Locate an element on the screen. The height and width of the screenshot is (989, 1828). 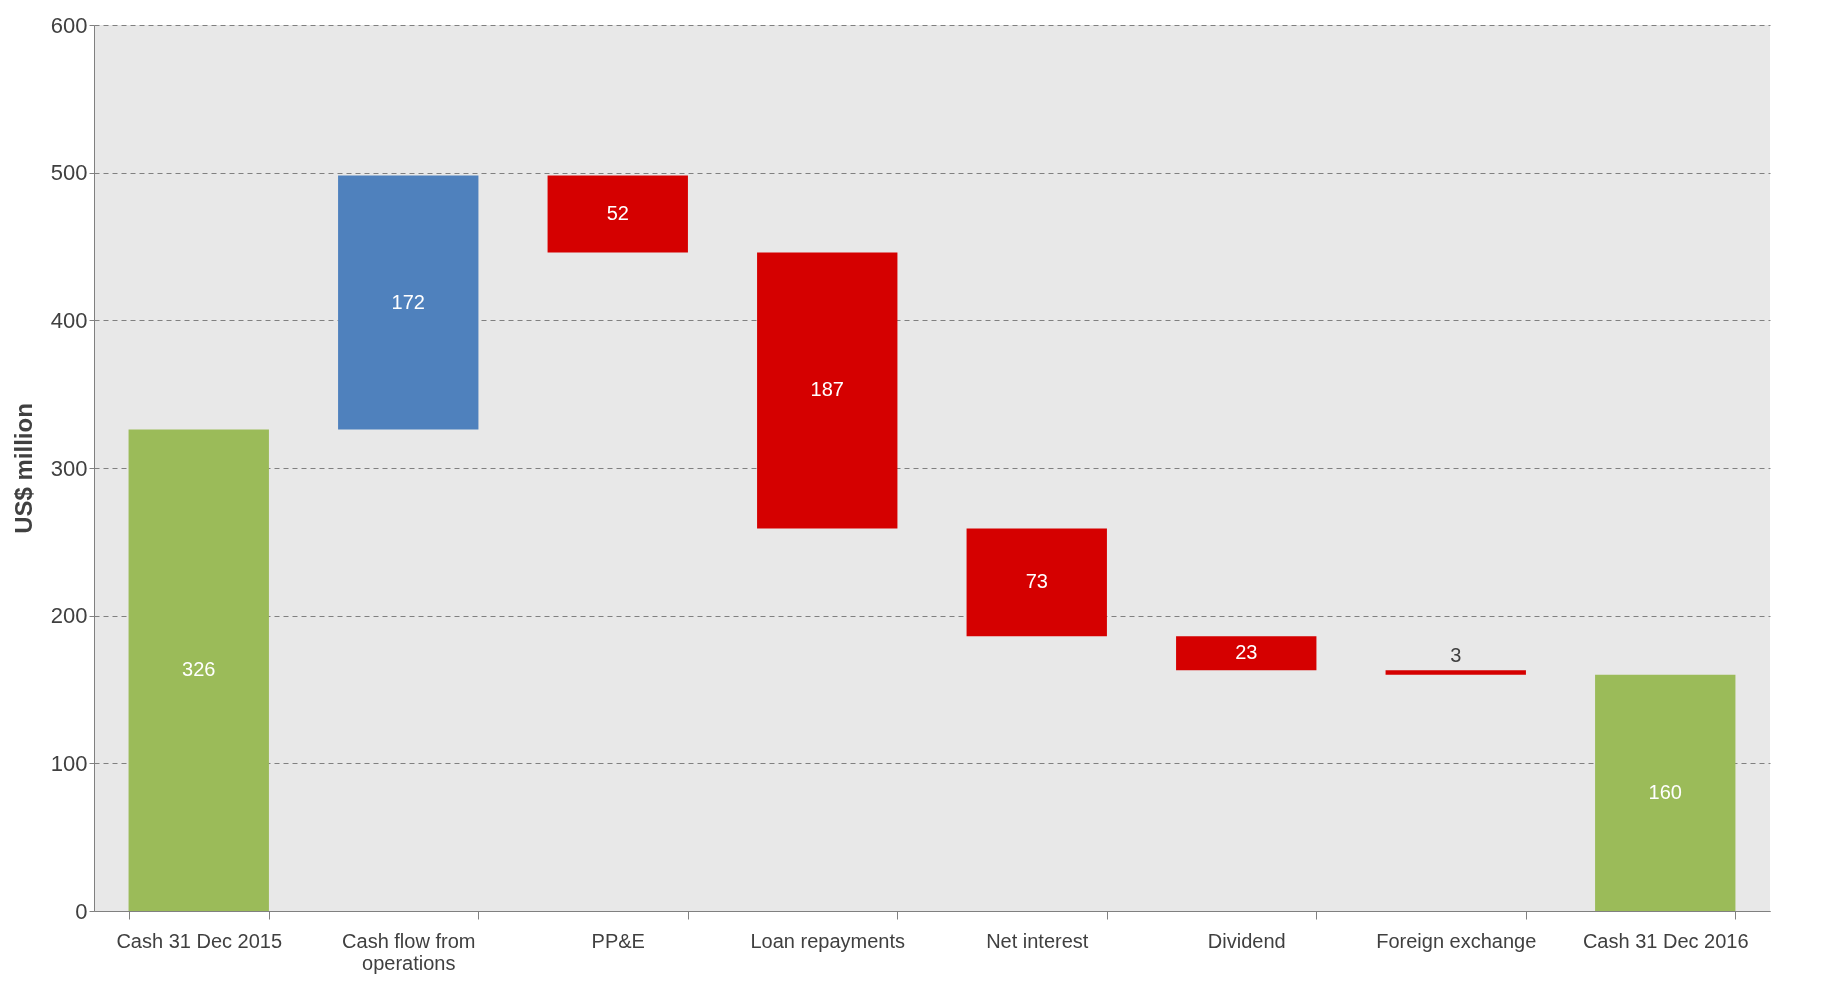
y-tick-label: 200 is located at coordinates (69, 616).